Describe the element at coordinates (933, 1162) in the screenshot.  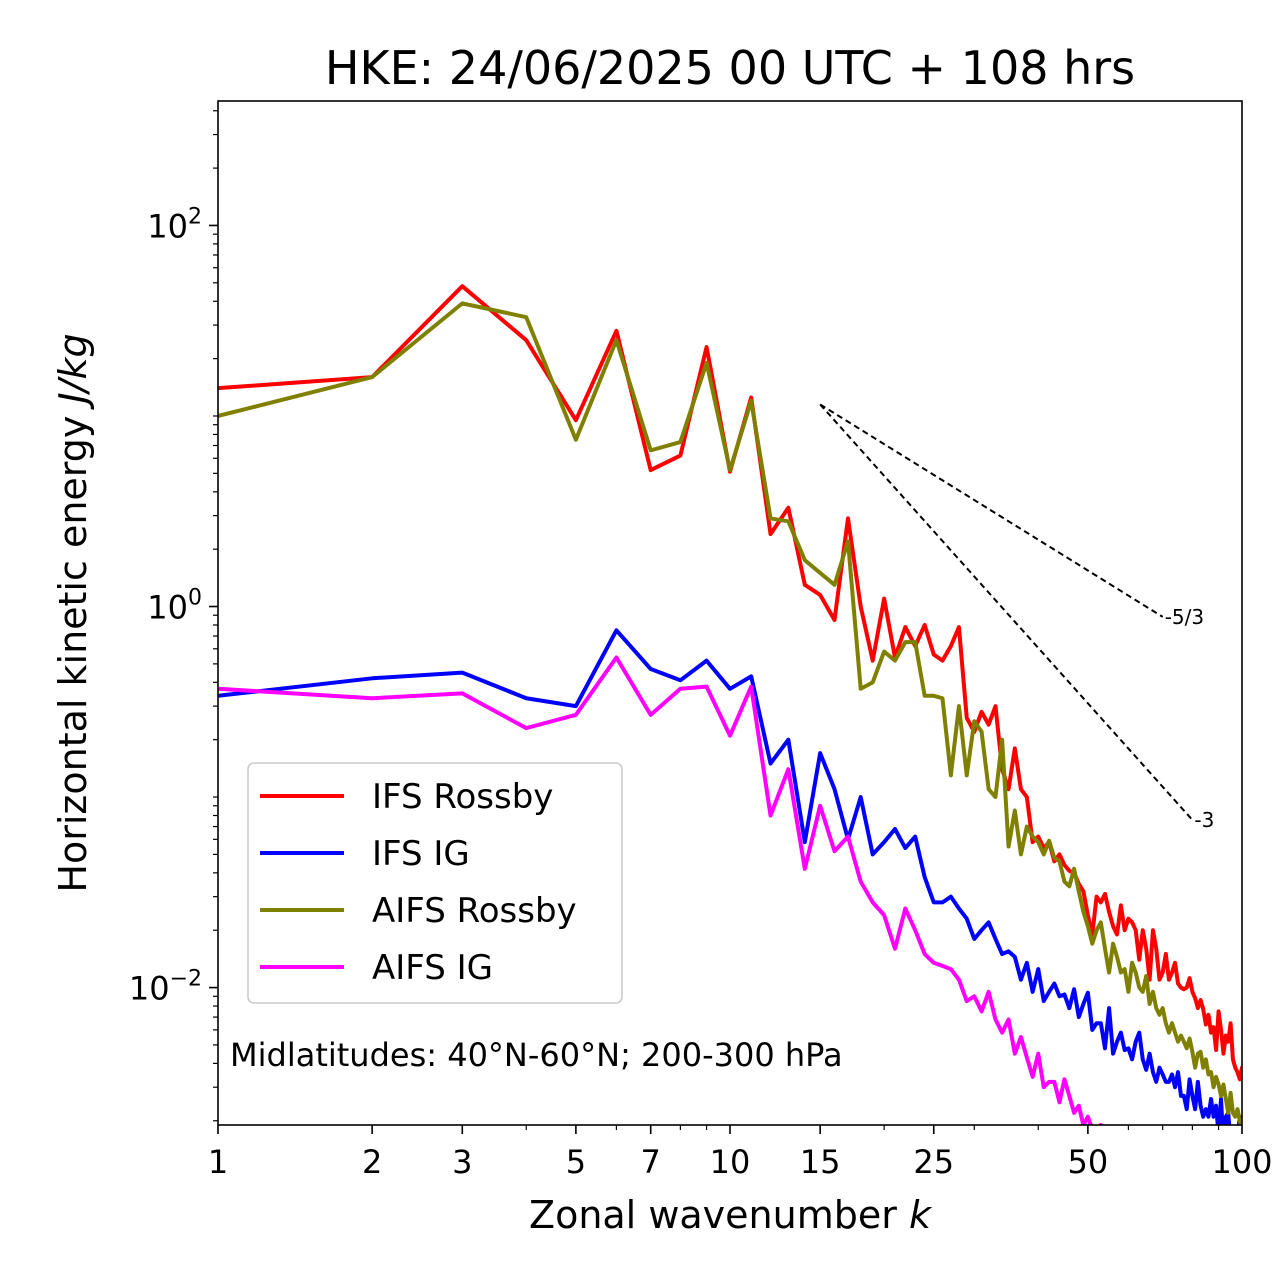
I see `x-tick-label: 25` at that location.